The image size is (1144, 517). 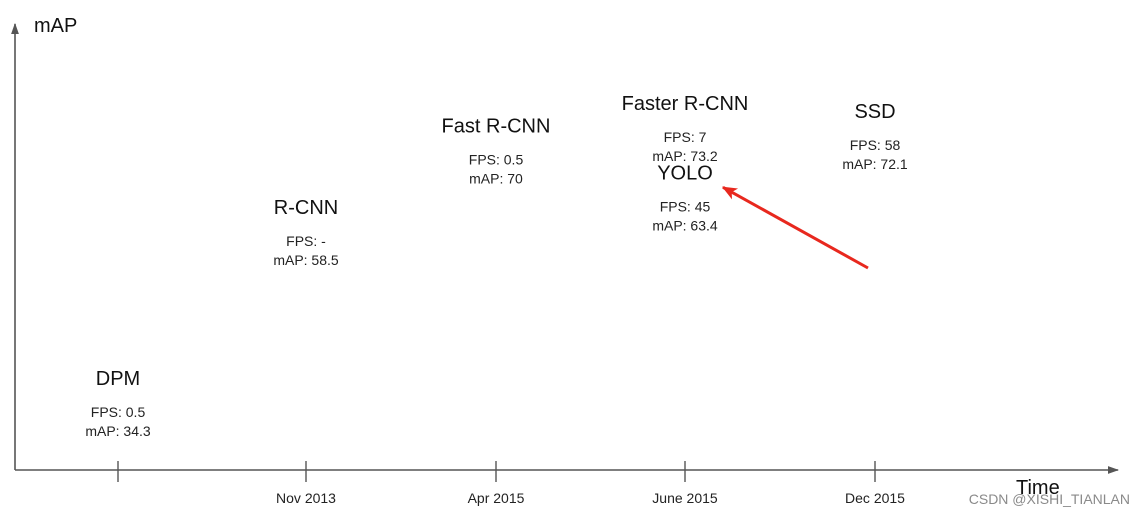 I want to click on model-point-ssd: SSD FPS: 58 mAP: 72.1, so click(x=875, y=136).